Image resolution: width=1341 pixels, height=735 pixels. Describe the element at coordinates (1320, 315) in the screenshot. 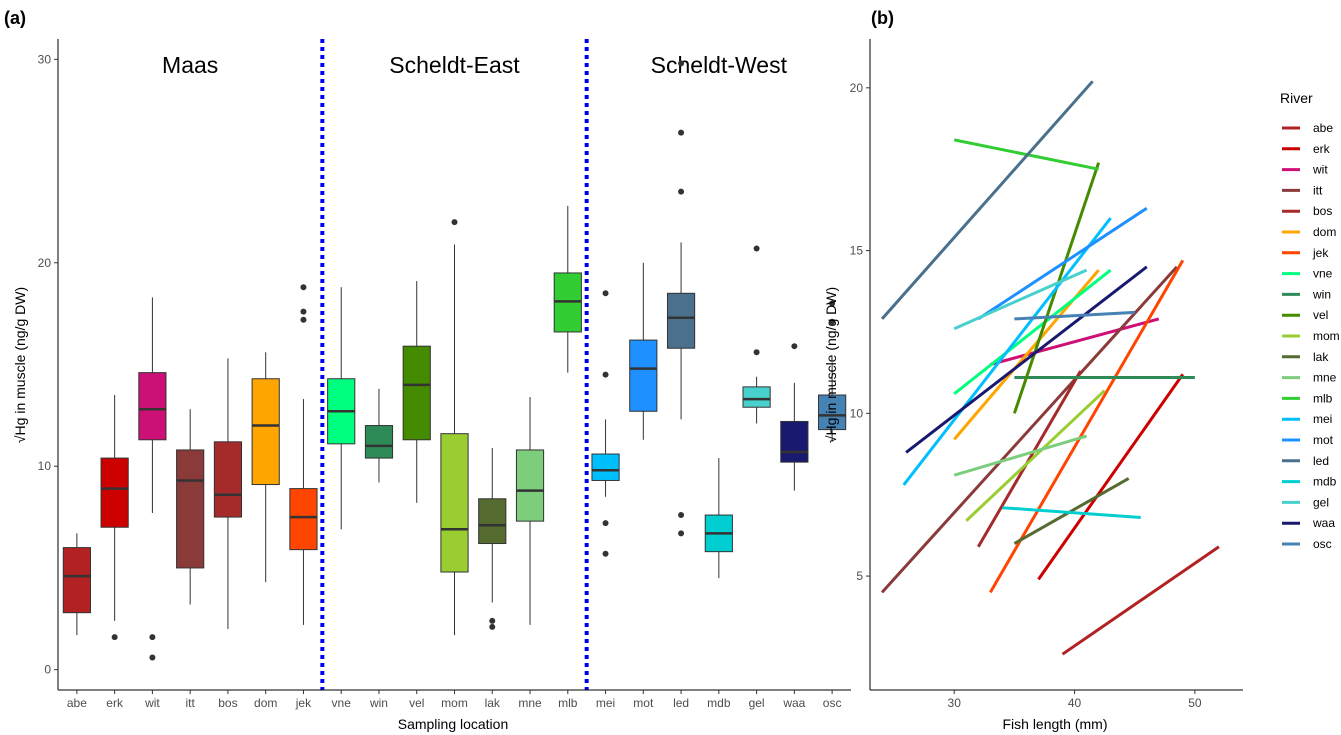

I see `legend-label-vel: vel` at that location.